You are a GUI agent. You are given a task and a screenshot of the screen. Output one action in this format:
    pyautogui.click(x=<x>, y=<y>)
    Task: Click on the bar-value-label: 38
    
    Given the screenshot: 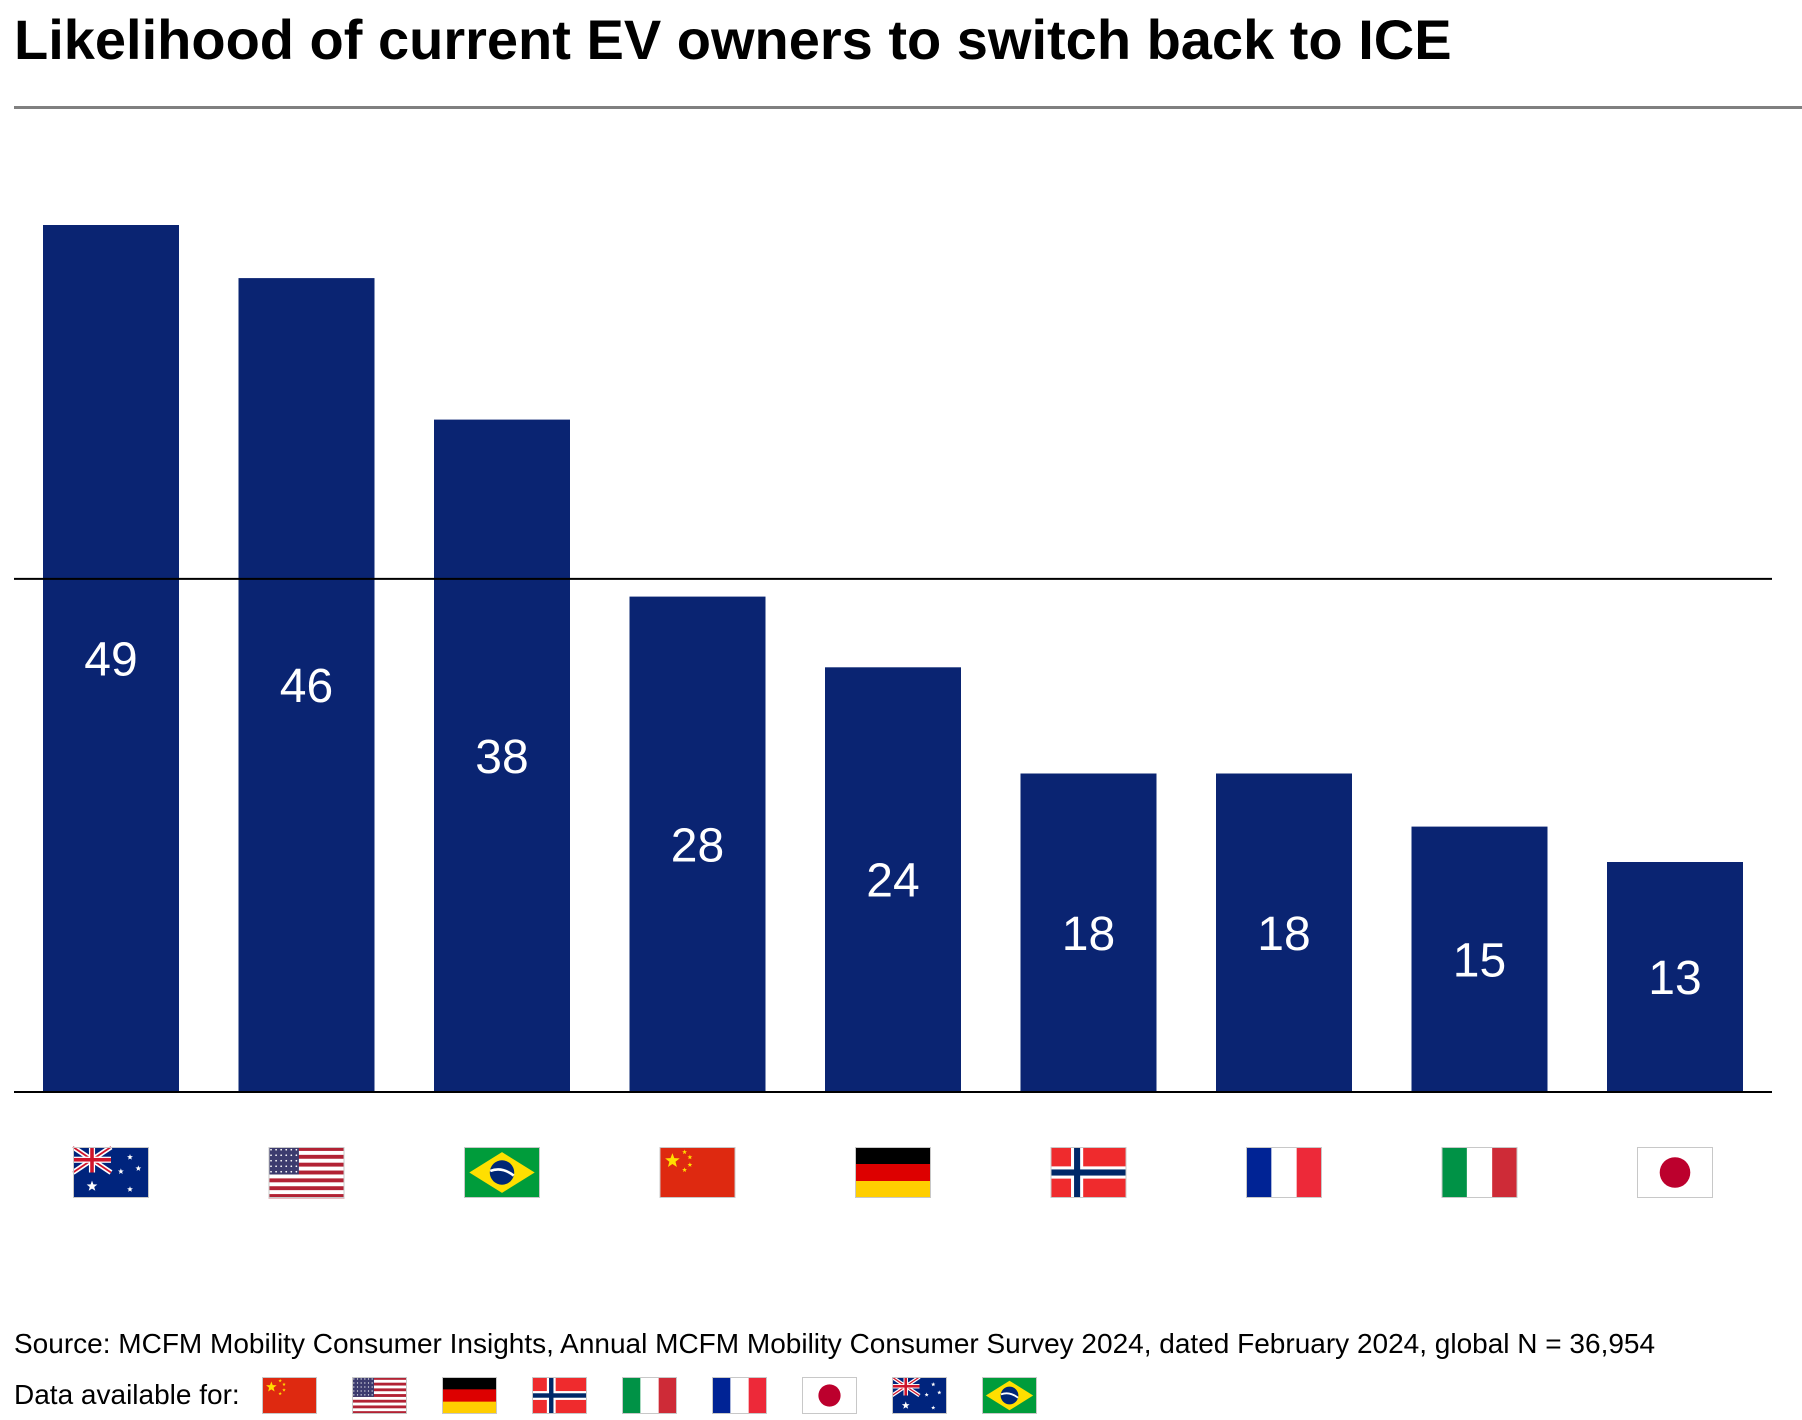 What is the action you would take?
    pyautogui.click(x=501, y=757)
    